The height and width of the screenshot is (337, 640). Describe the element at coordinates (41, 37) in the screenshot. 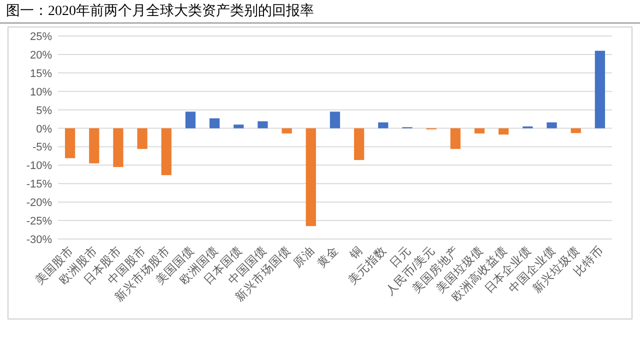

I see `y-tick-label: 25%` at that location.